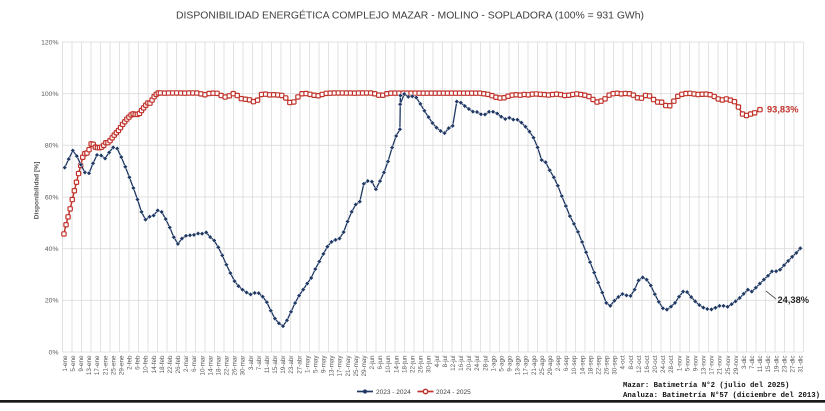 Image resolution: width=825 pixels, height=411 pixels. Describe the element at coordinates (49, 94) in the screenshot. I see `svg-text: 100%` at that location.